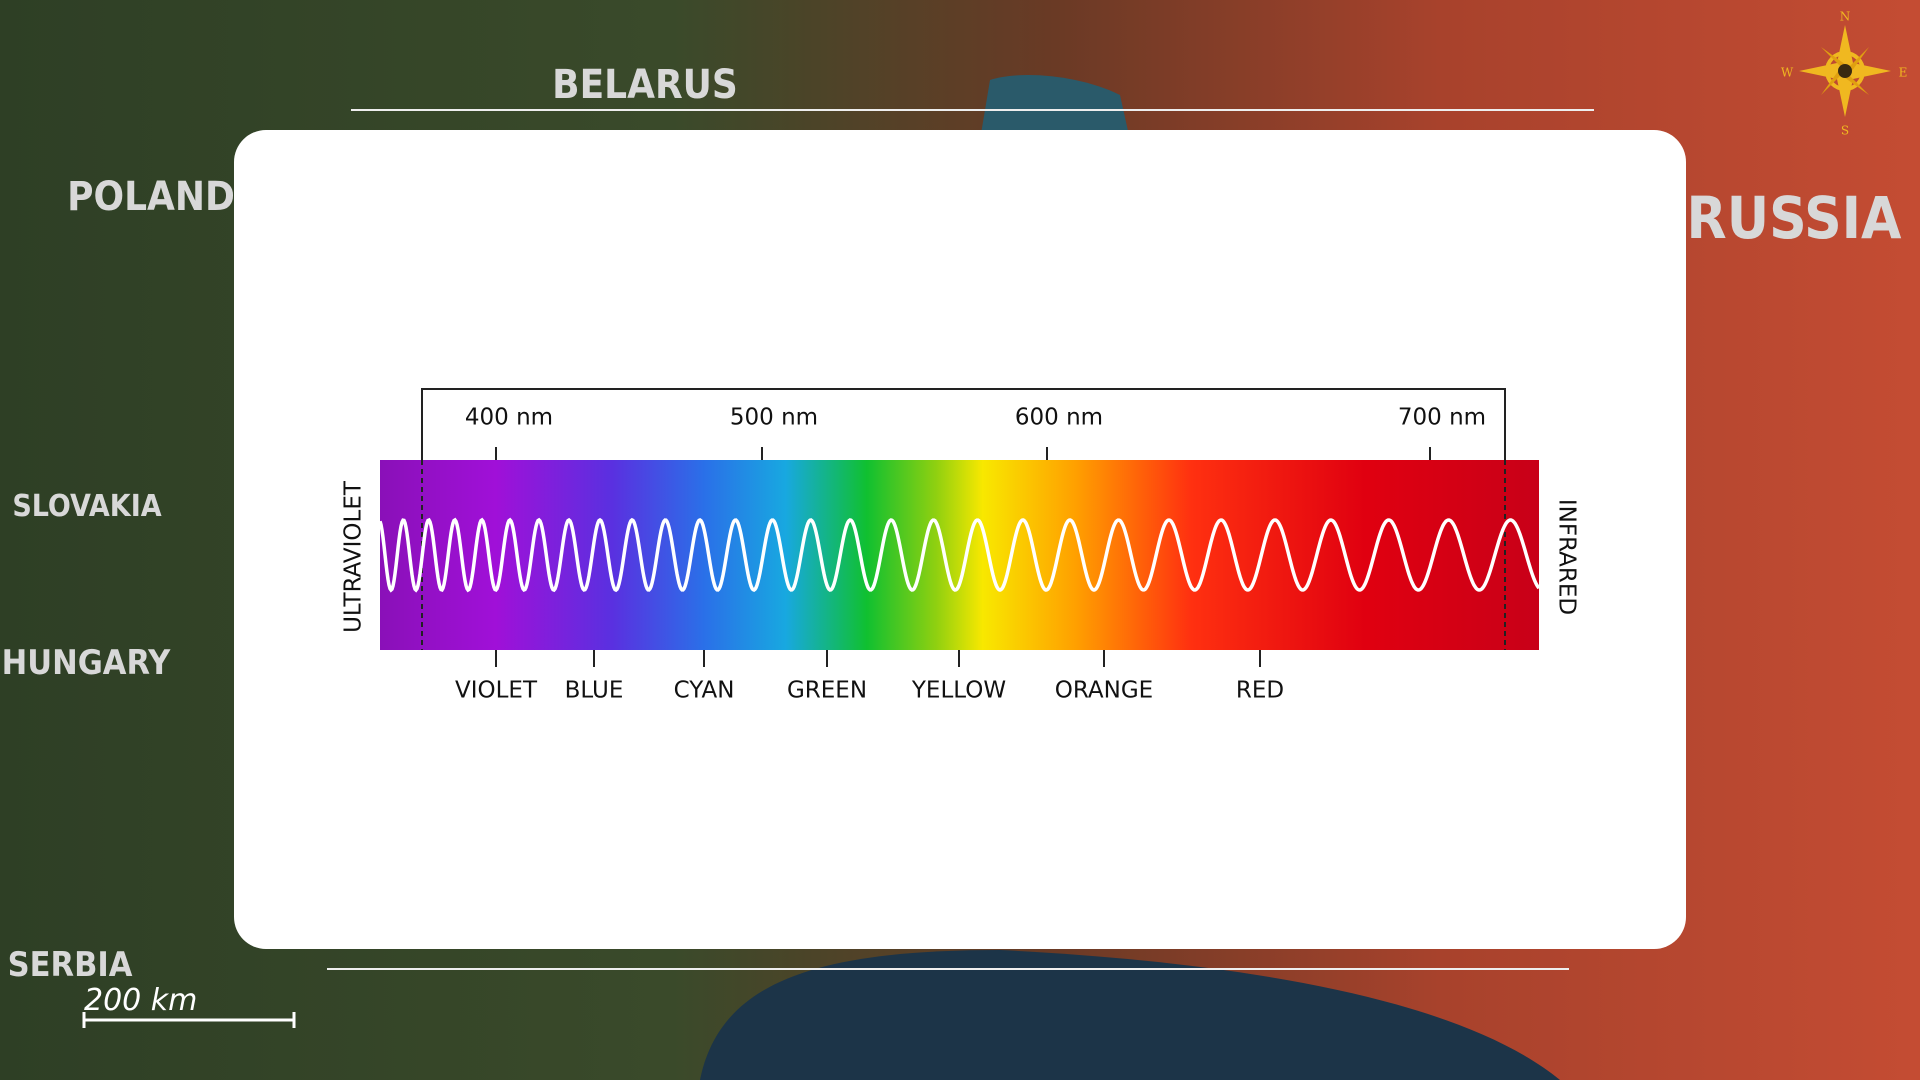 The image size is (1920, 1080). Describe the element at coordinates (827, 691) in the screenshot. I see `color-label: GREEN` at that location.